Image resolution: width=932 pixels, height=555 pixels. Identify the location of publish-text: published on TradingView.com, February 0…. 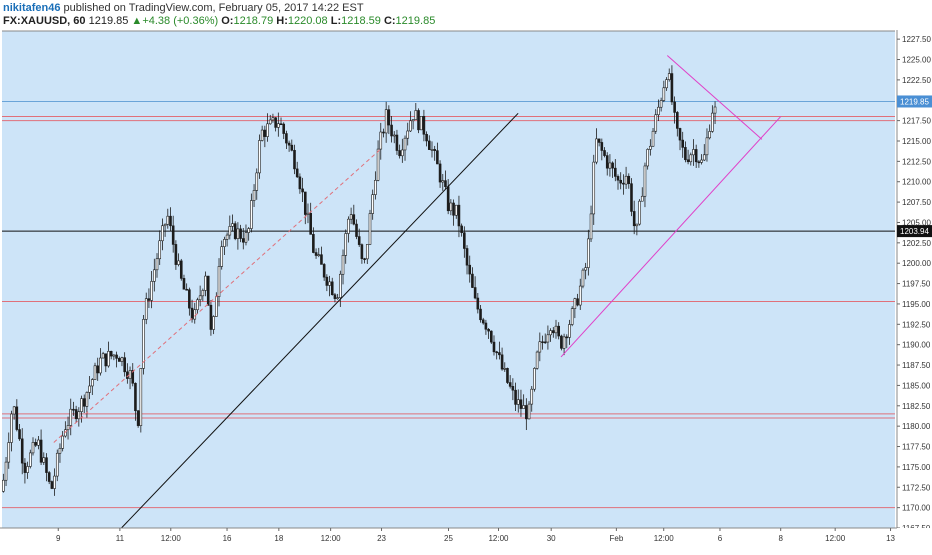
(213, 8).